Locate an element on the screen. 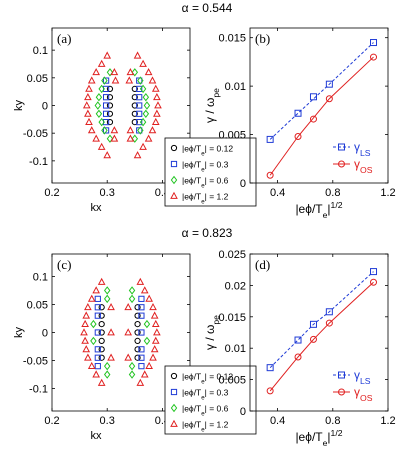  y-axis-label: ky is located at coordinates (19, 333).